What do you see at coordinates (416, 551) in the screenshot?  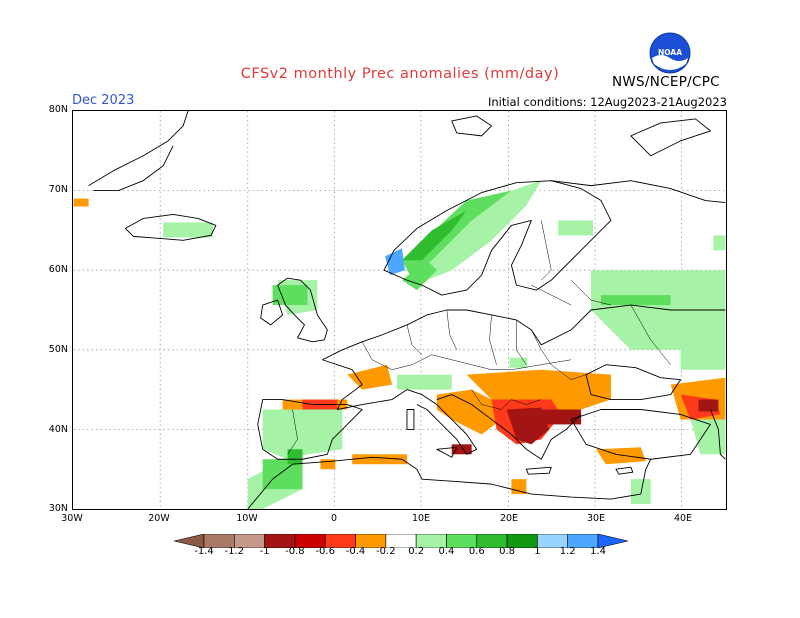 I see `colorbar-tick-label: 0.2` at bounding box center [416, 551].